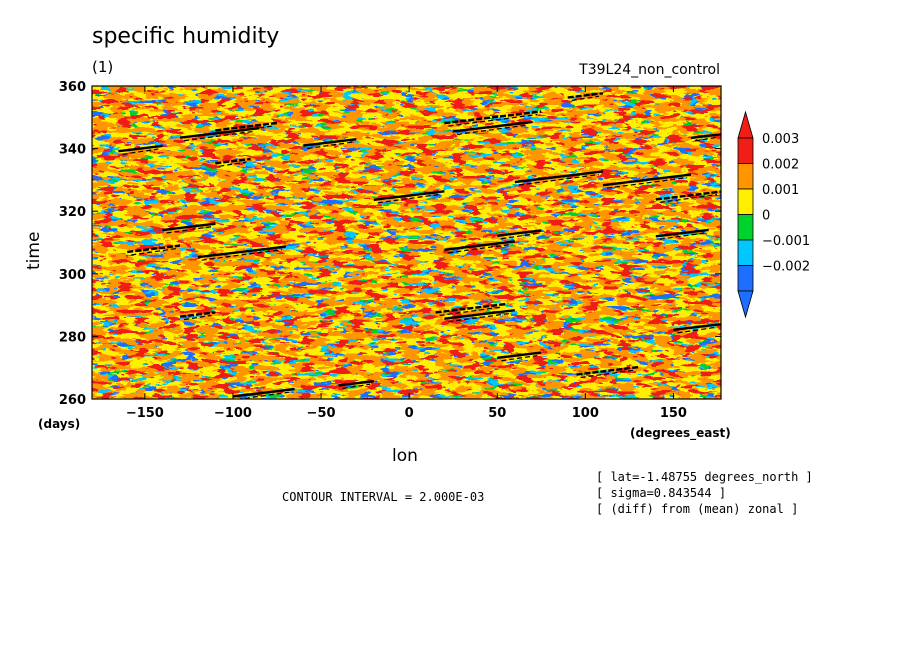 The height and width of the screenshot is (654, 904). What do you see at coordinates (405, 456) in the screenshot?
I see `x-axis-label: lon` at bounding box center [405, 456].